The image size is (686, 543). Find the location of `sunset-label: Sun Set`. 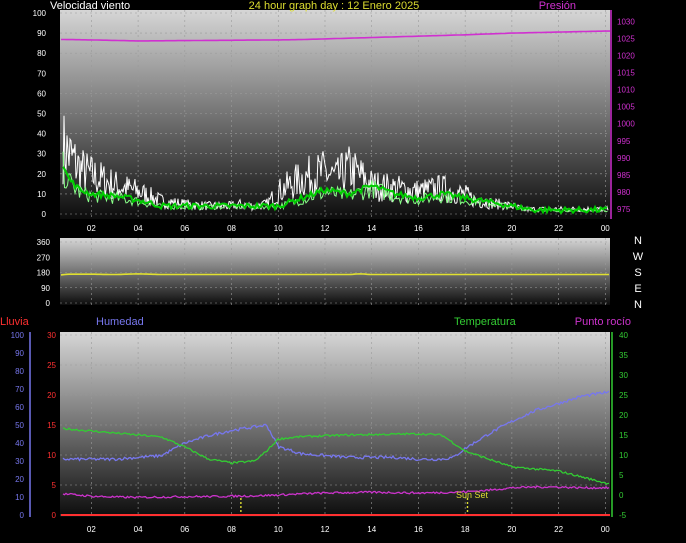

sunset-label: Sun Set is located at coordinates (472, 495).